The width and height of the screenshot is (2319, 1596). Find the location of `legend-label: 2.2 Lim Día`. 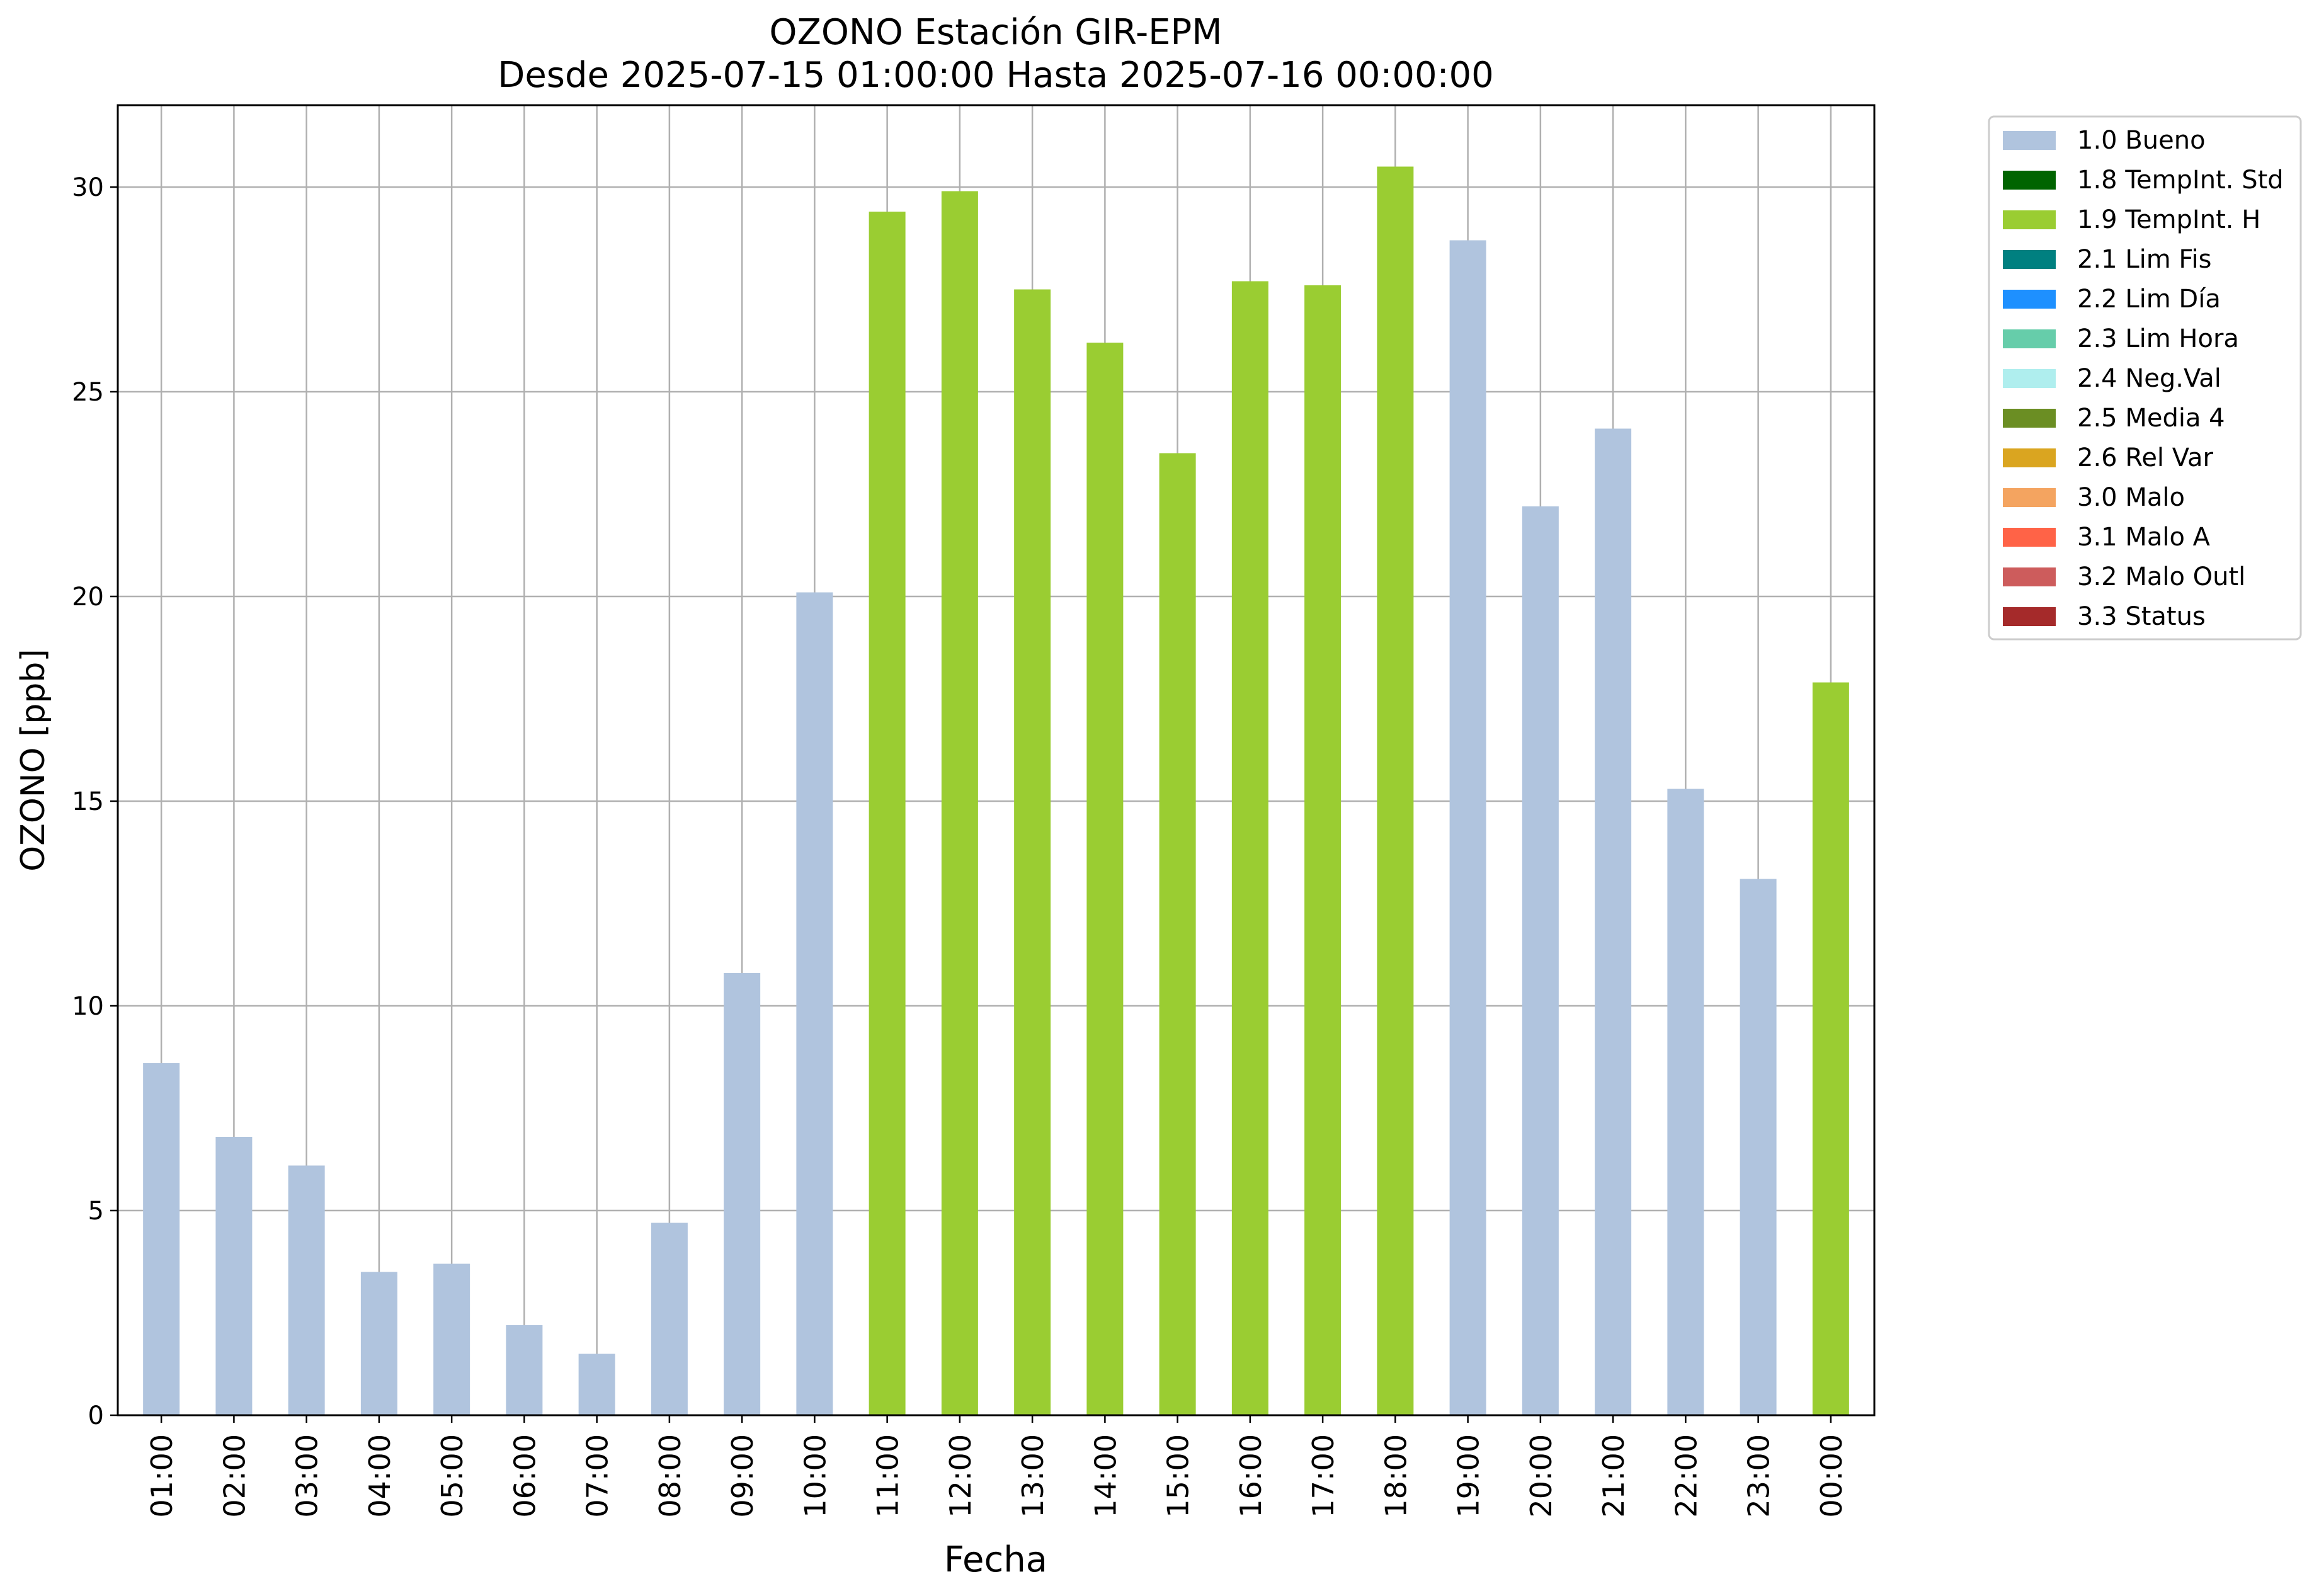

legend-label: 2.2 Lim Día is located at coordinates (2149, 299).